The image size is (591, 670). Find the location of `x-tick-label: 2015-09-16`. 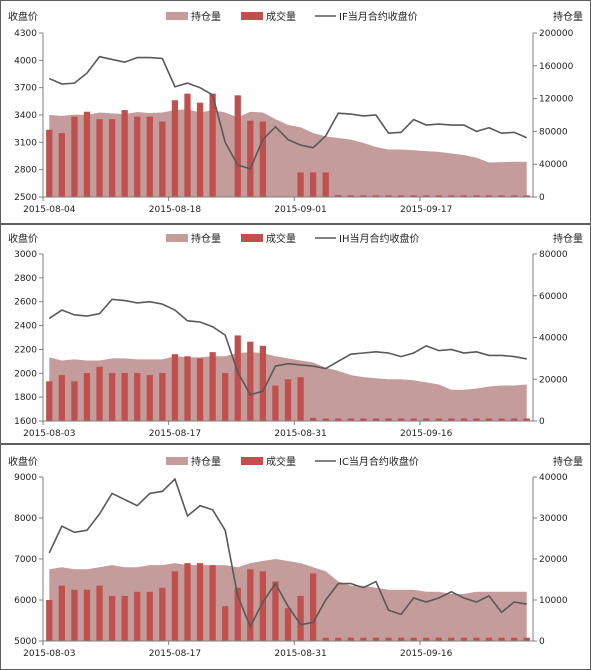

x-tick-label: 2015-09-16 is located at coordinates (426, 434).